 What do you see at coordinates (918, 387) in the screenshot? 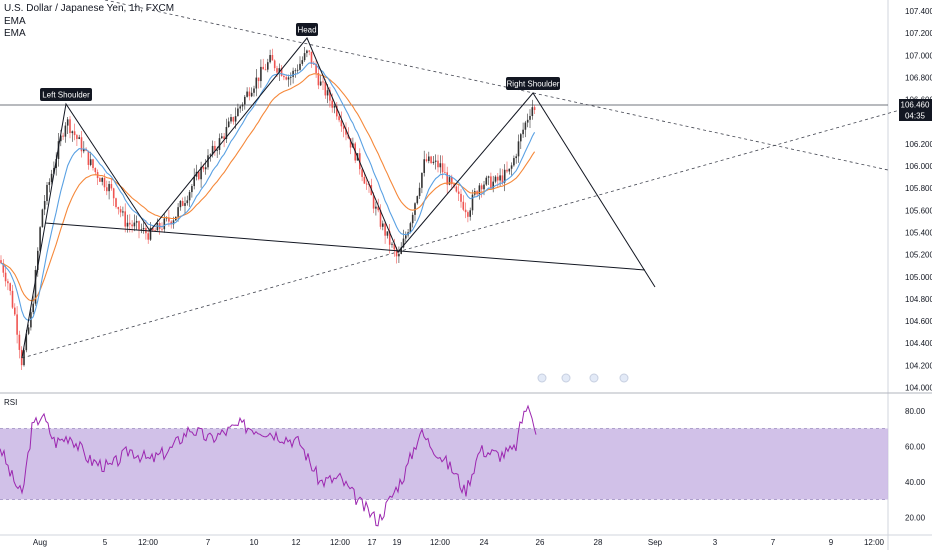
I see `price-tick-17: 104.000` at bounding box center [918, 387].